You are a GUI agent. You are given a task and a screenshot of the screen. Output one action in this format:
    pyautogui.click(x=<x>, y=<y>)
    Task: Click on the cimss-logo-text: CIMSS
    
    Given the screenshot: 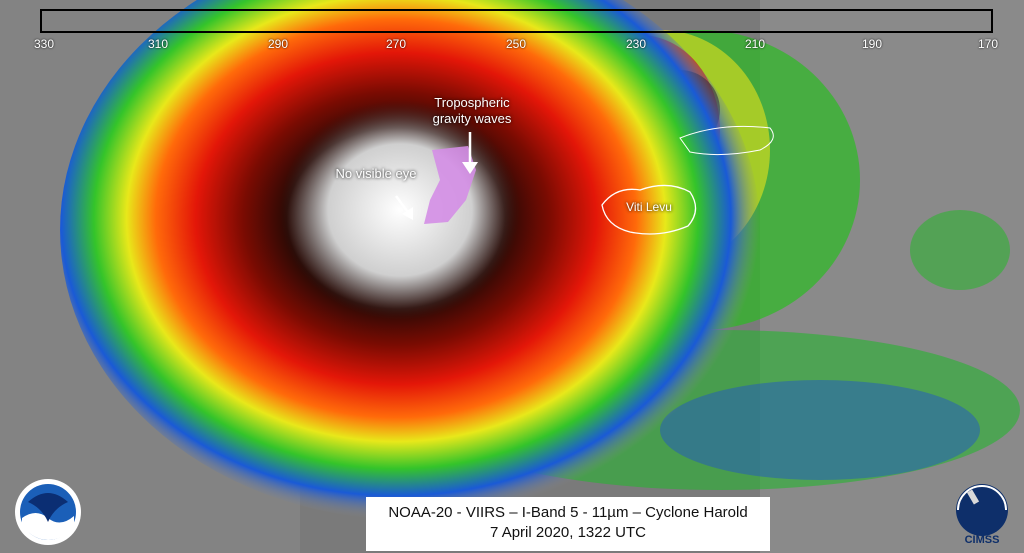 What is the action you would take?
    pyautogui.click(x=982, y=540)
    